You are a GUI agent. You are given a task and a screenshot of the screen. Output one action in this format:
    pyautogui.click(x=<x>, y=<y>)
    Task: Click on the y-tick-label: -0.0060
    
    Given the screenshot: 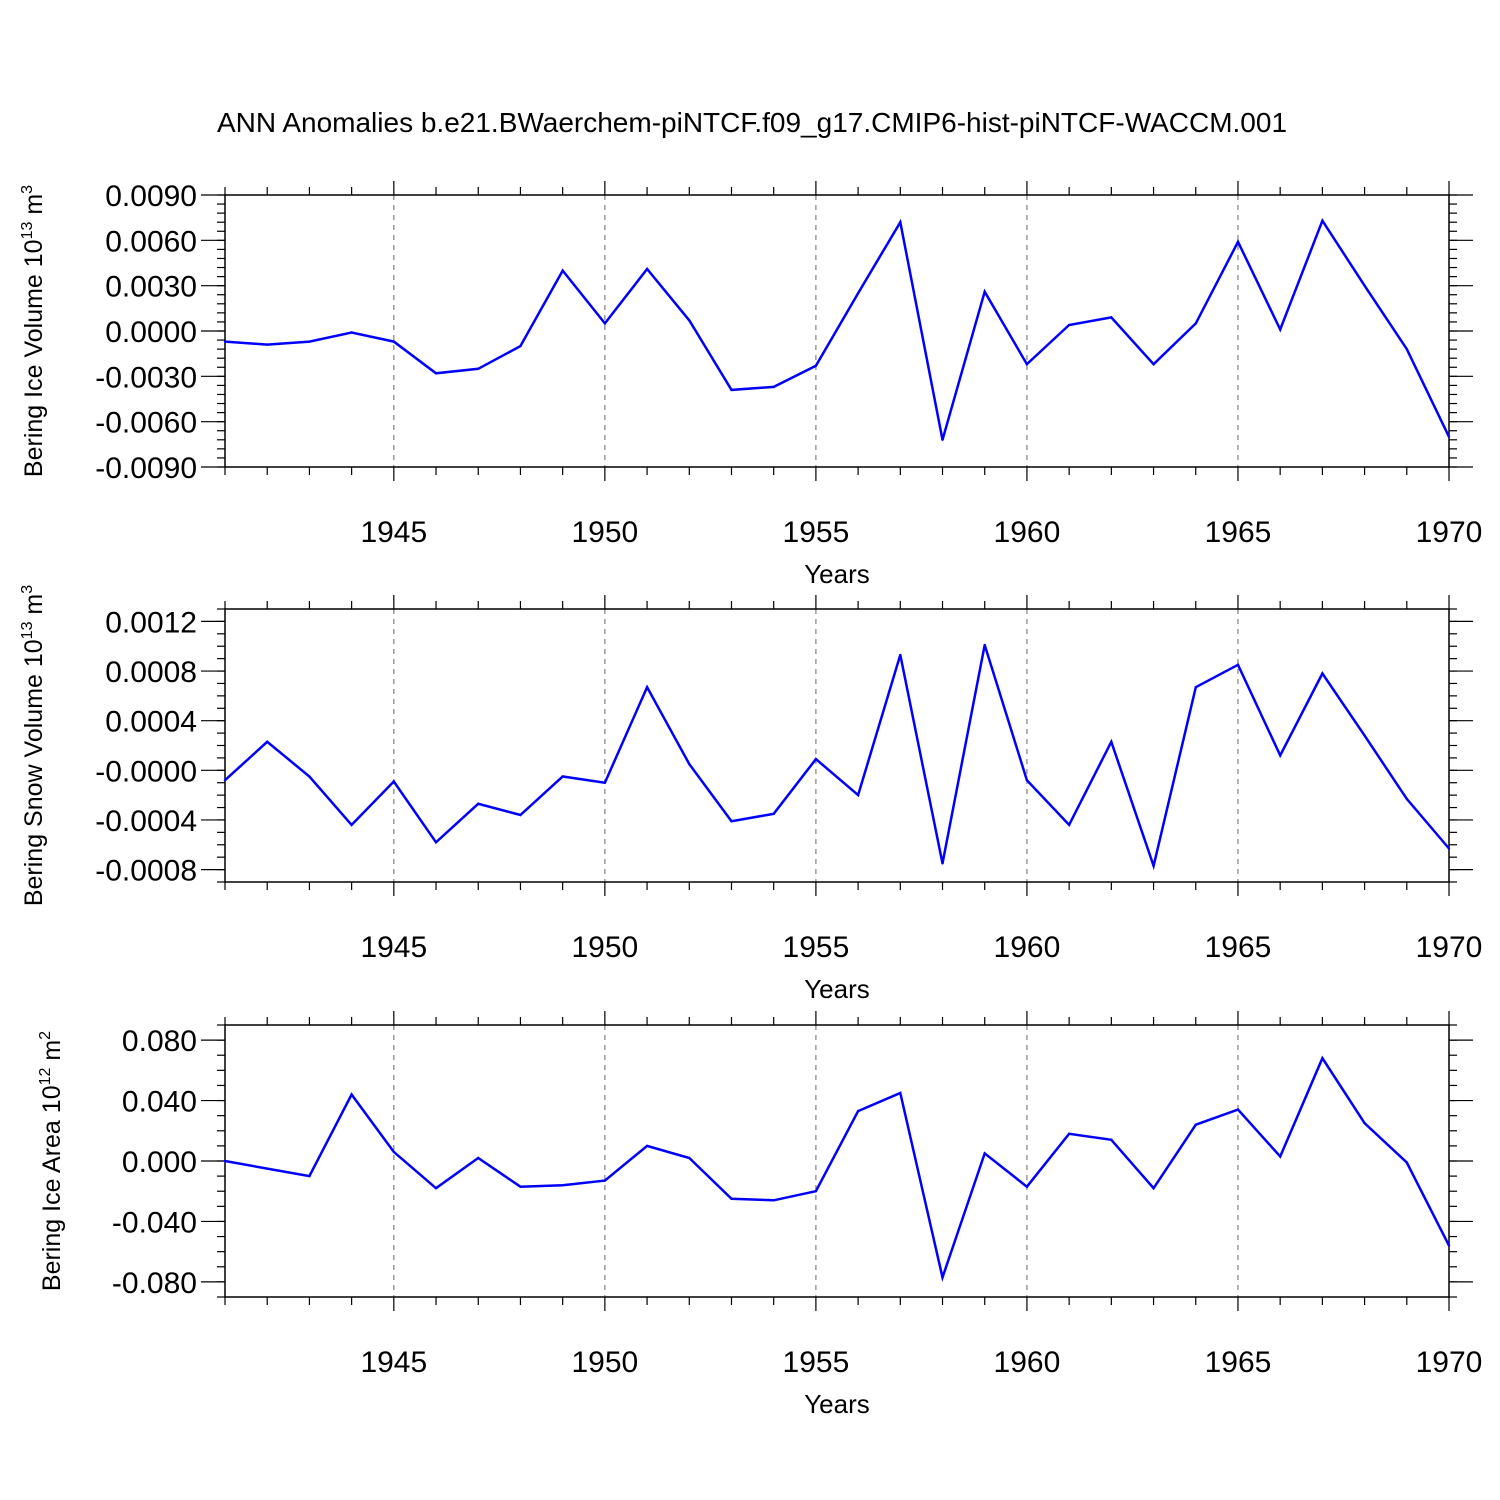 What is the action you would take?
    pyautogui.click(x=146, y=423)
    